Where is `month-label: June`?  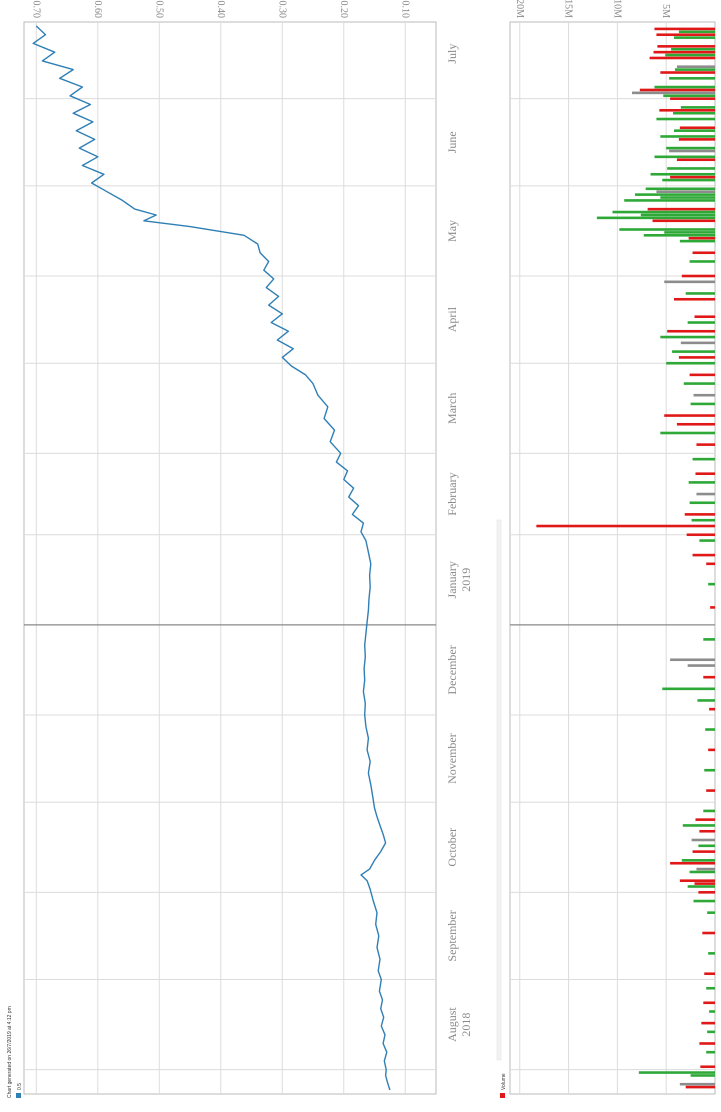 month-label: June is located at coordinates (452, 142).